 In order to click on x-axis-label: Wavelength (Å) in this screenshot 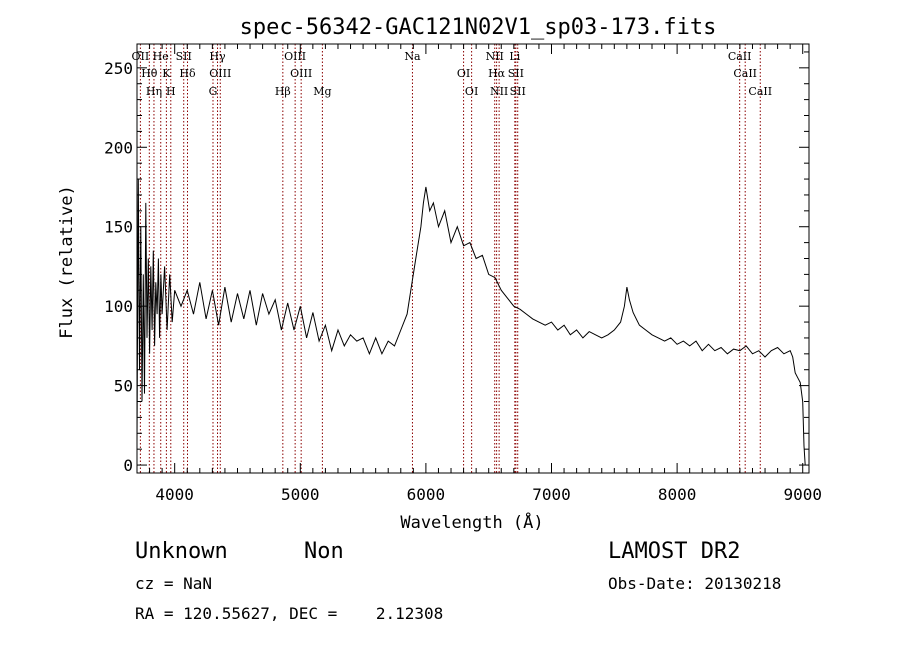, I will do `click(471, 522)`.